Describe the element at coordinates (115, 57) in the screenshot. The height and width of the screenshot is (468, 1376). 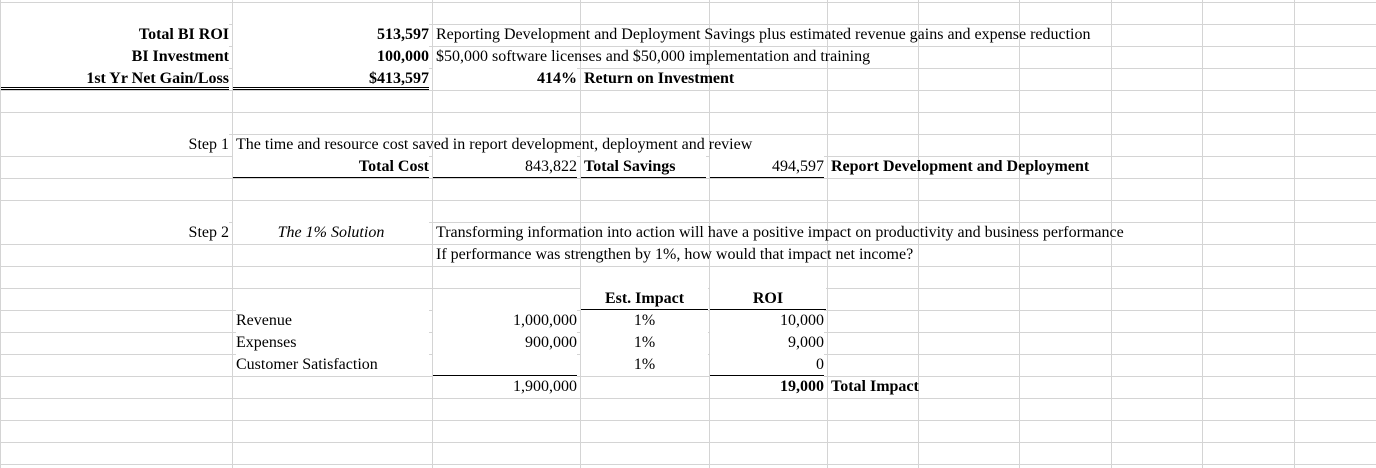
I see `bi-investment-label: BI Investment` at that location.